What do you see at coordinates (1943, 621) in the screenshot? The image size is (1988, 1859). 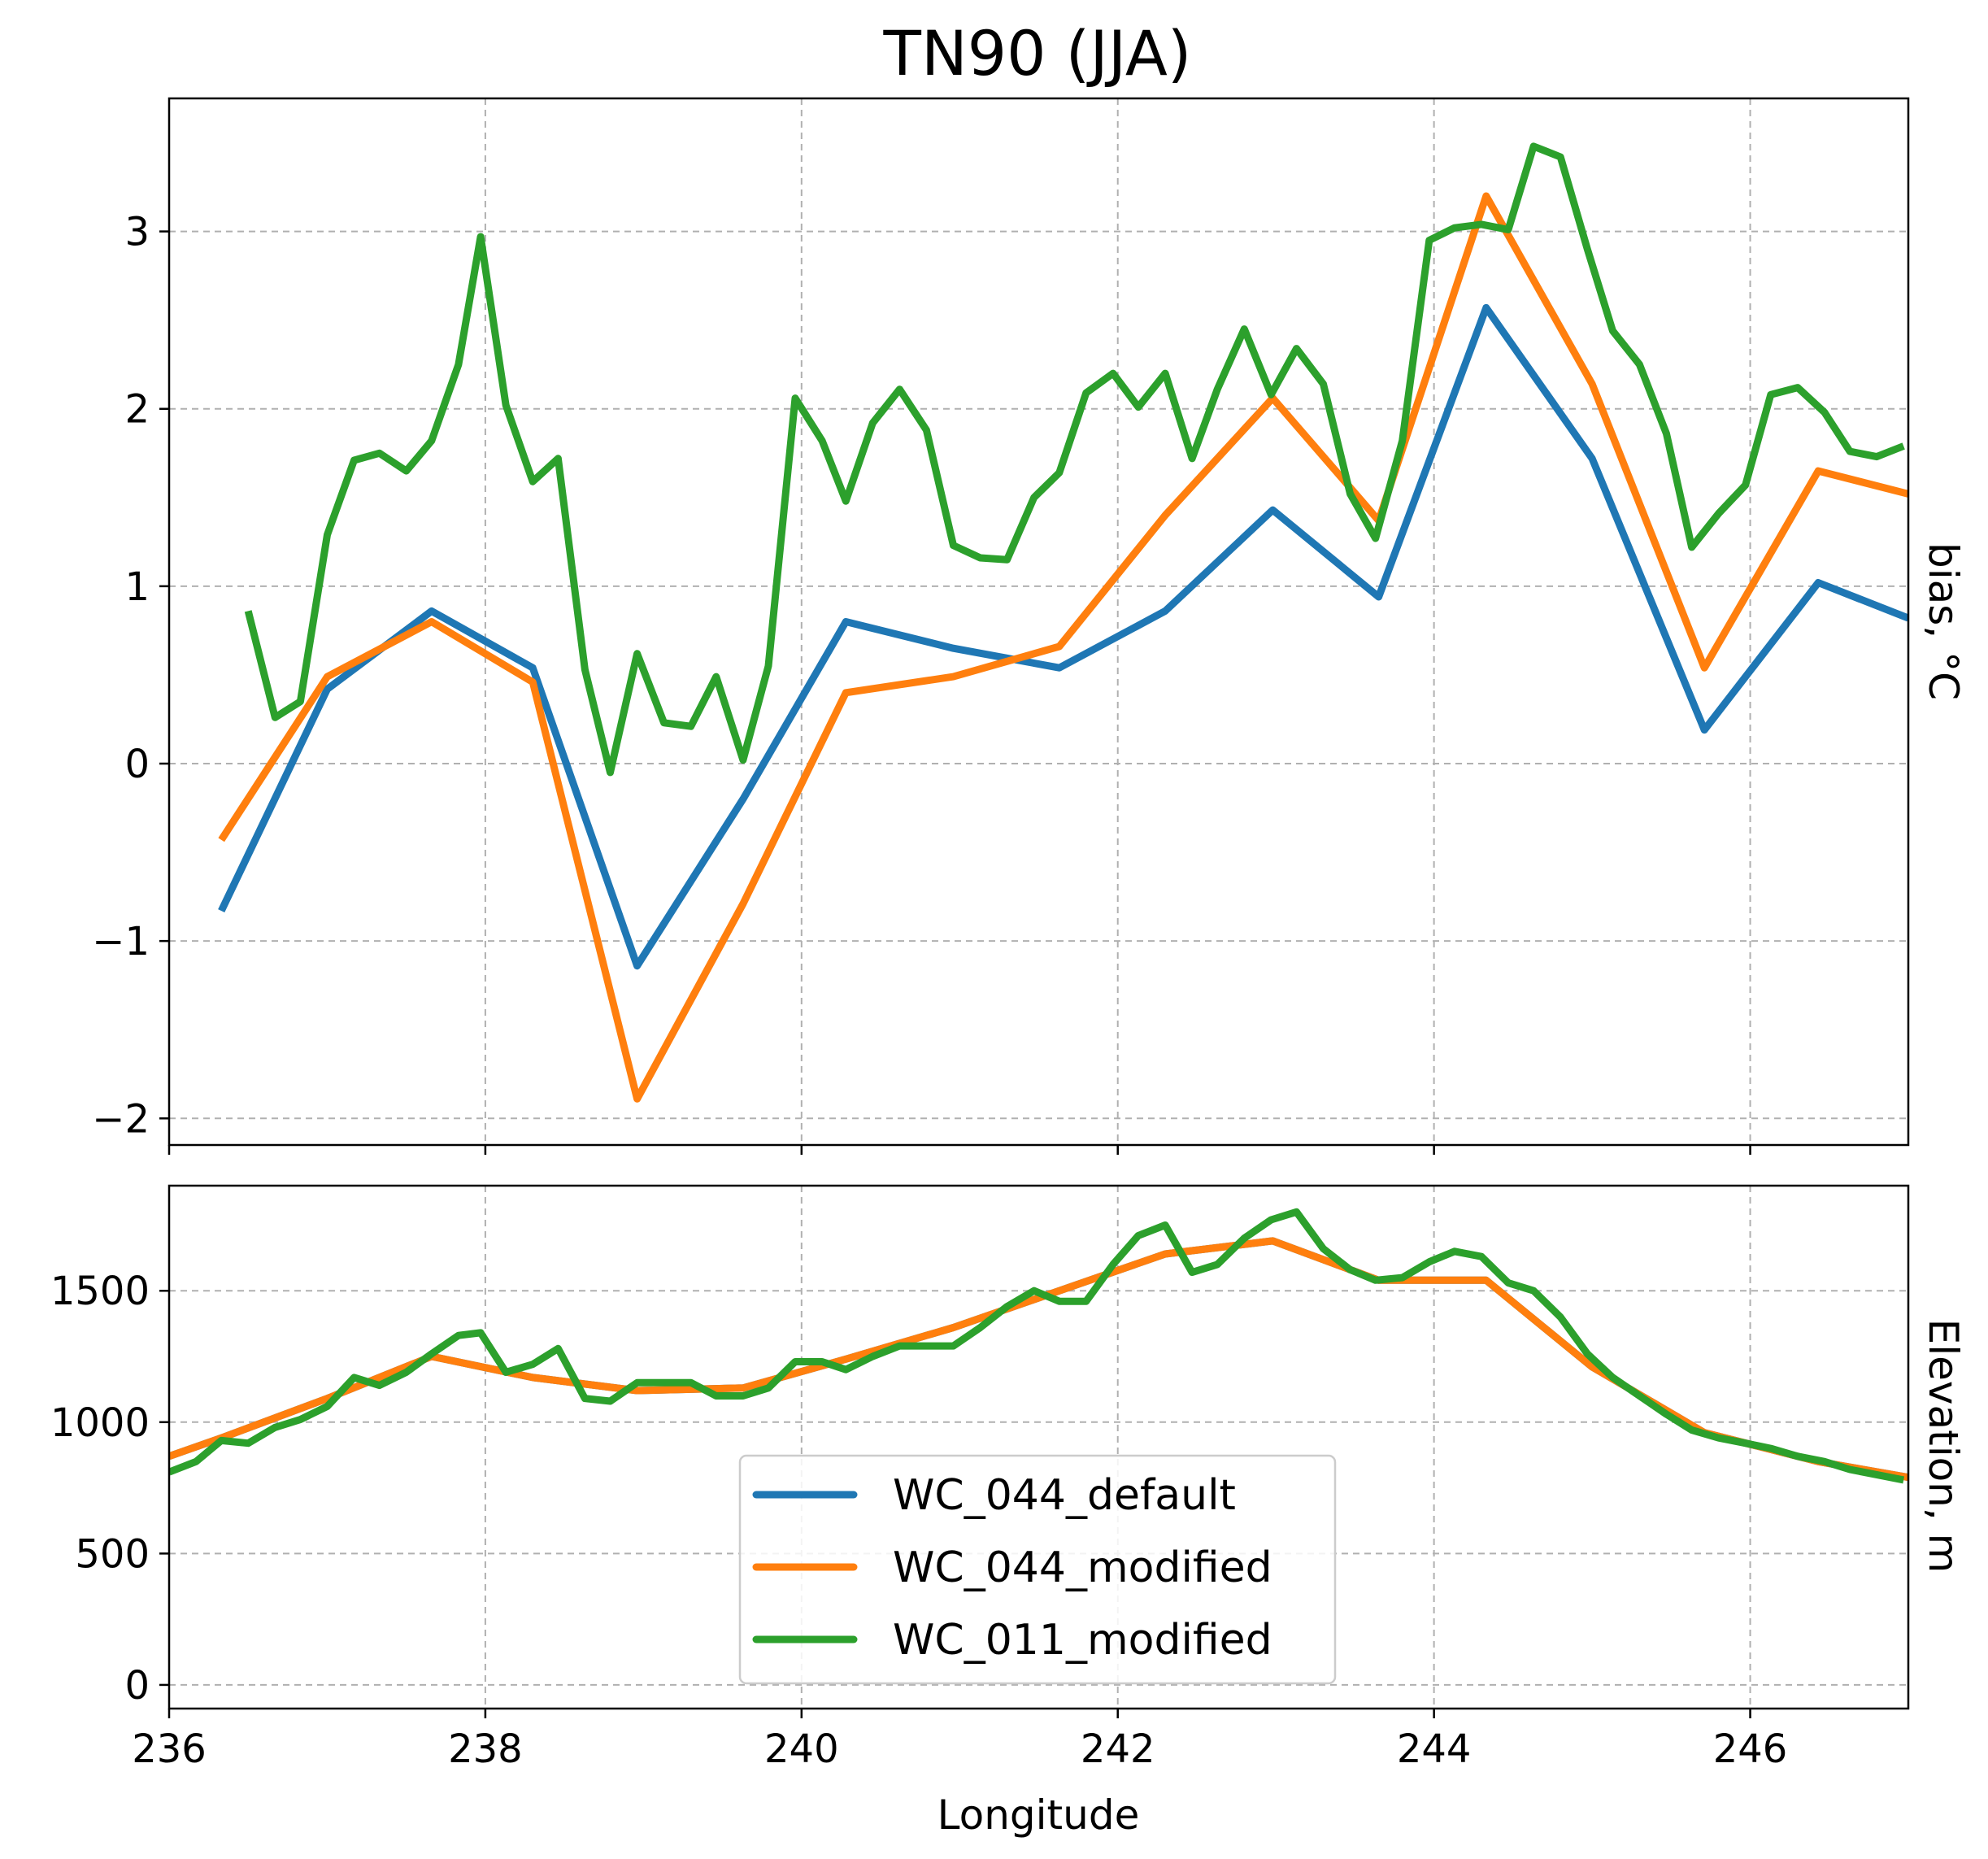 I see `bias-ylabel: bias, °C` at bounding box center [1943, 621].